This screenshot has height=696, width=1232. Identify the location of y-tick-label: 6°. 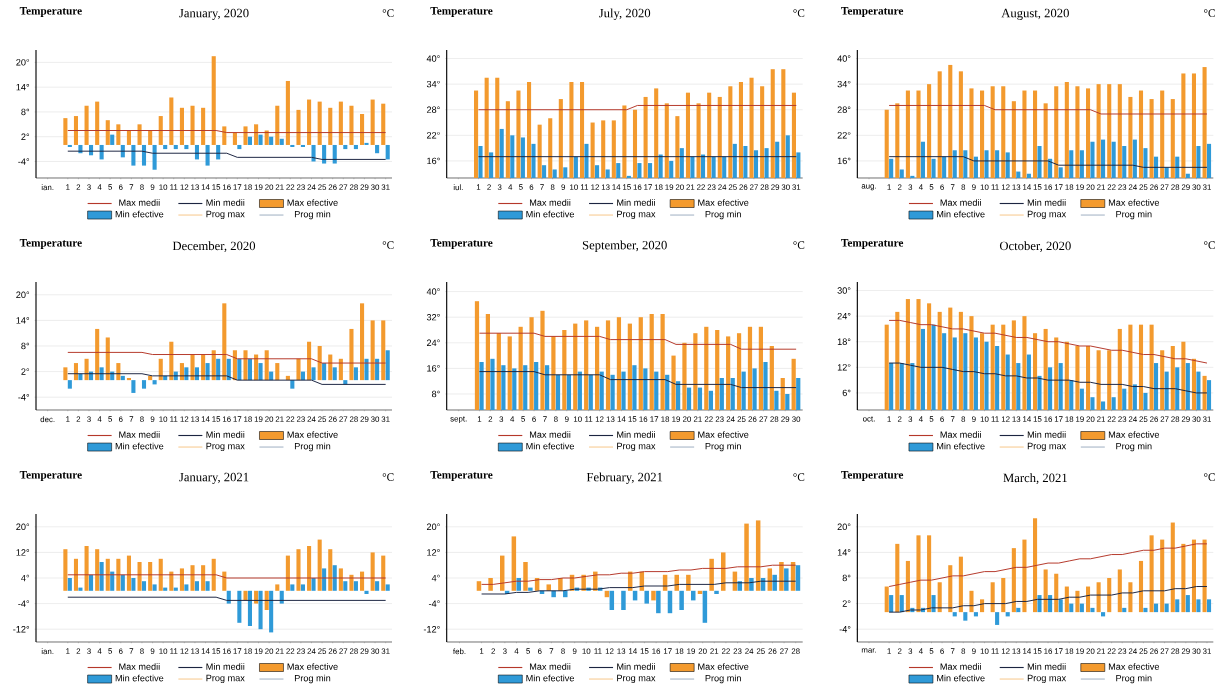
(846, 393).